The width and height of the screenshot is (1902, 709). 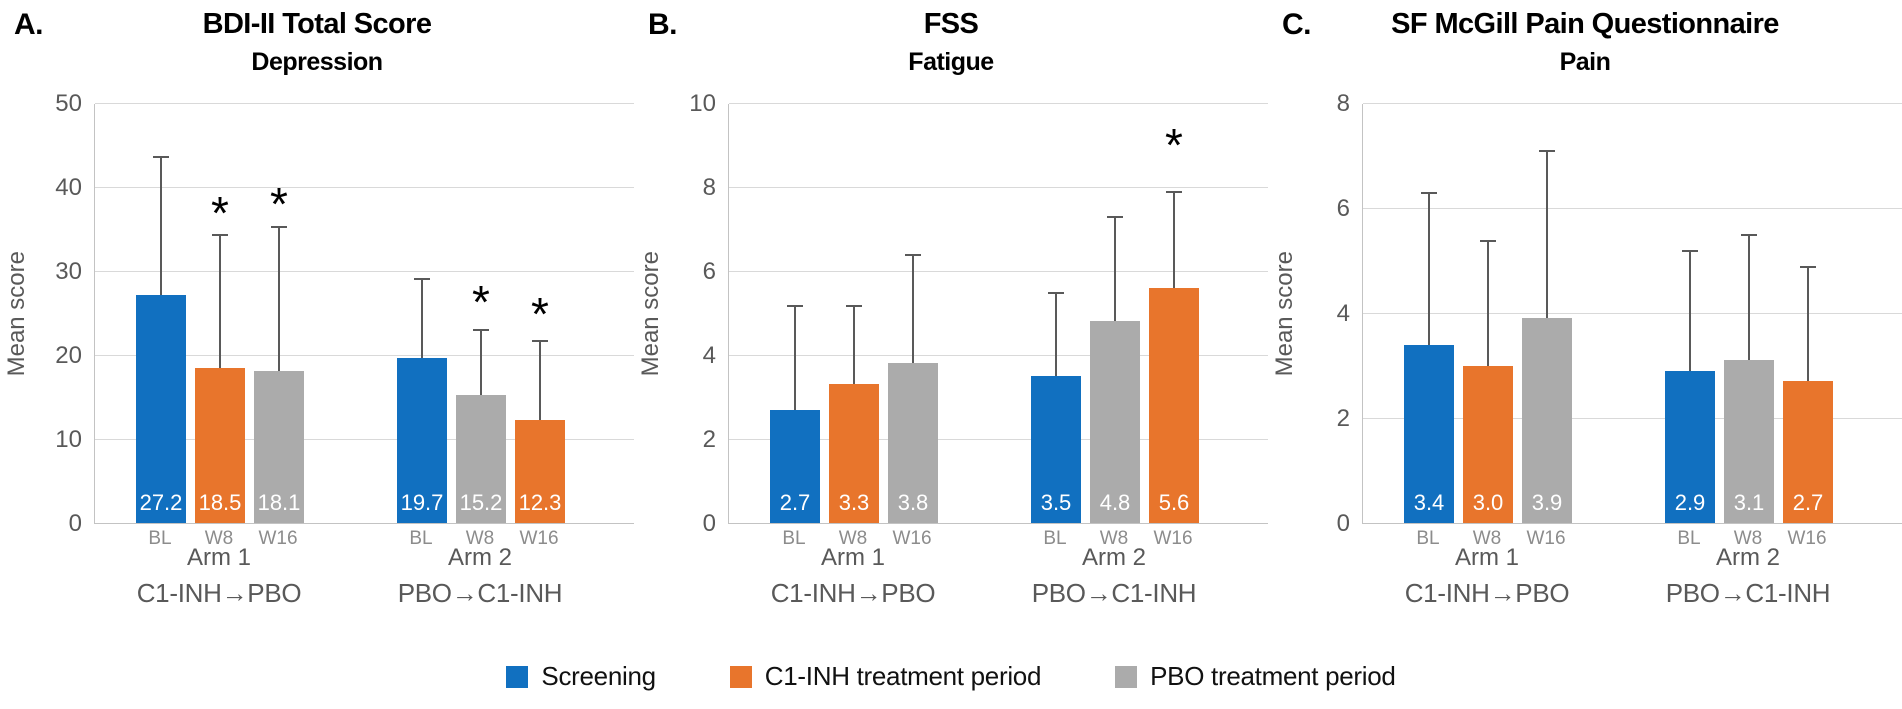 What do you see at coordinates (220, 445) in the screenshot?
I see `bar-c1_inh: 18.5` at bounding box center [220, 445].